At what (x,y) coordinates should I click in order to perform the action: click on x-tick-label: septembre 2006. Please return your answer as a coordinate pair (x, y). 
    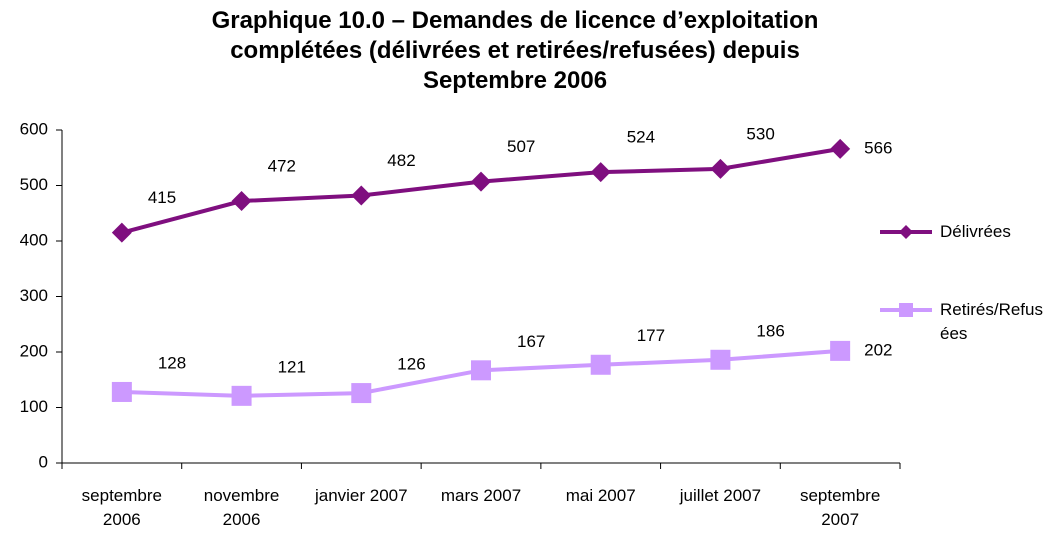
    Looking at the image, I should click on (121, 507).